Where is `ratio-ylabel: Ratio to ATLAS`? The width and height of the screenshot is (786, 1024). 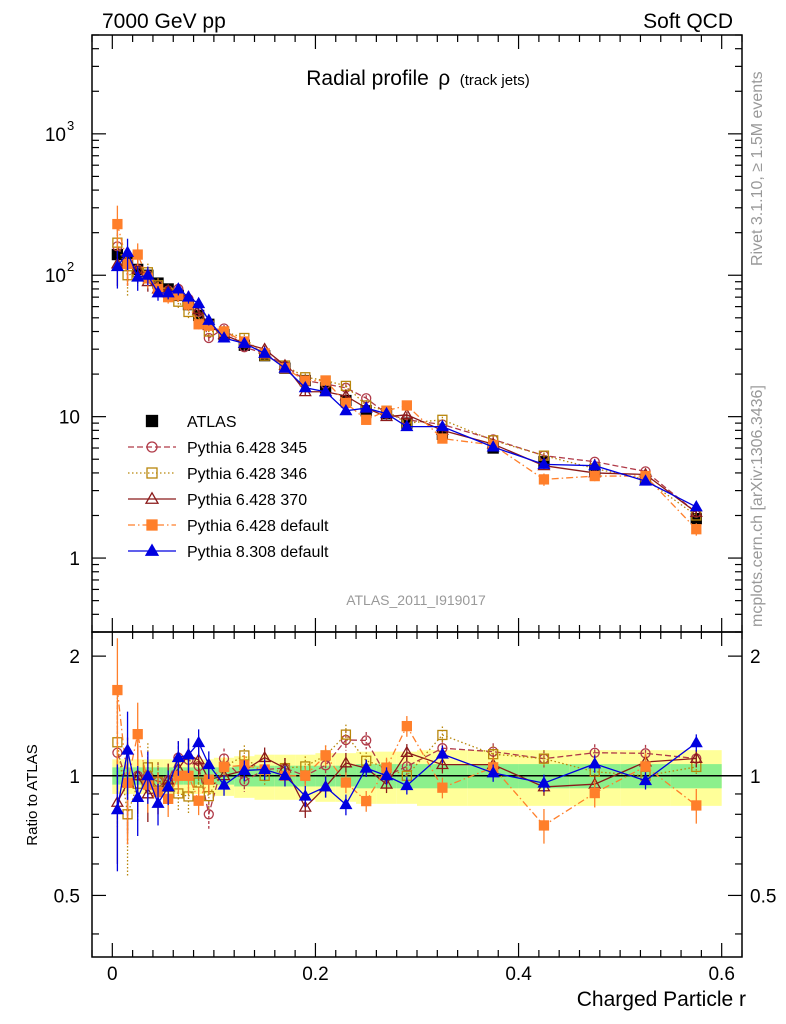 ratio-ylabel: Ratio to ATLAS is located at coordinates (32, 794).